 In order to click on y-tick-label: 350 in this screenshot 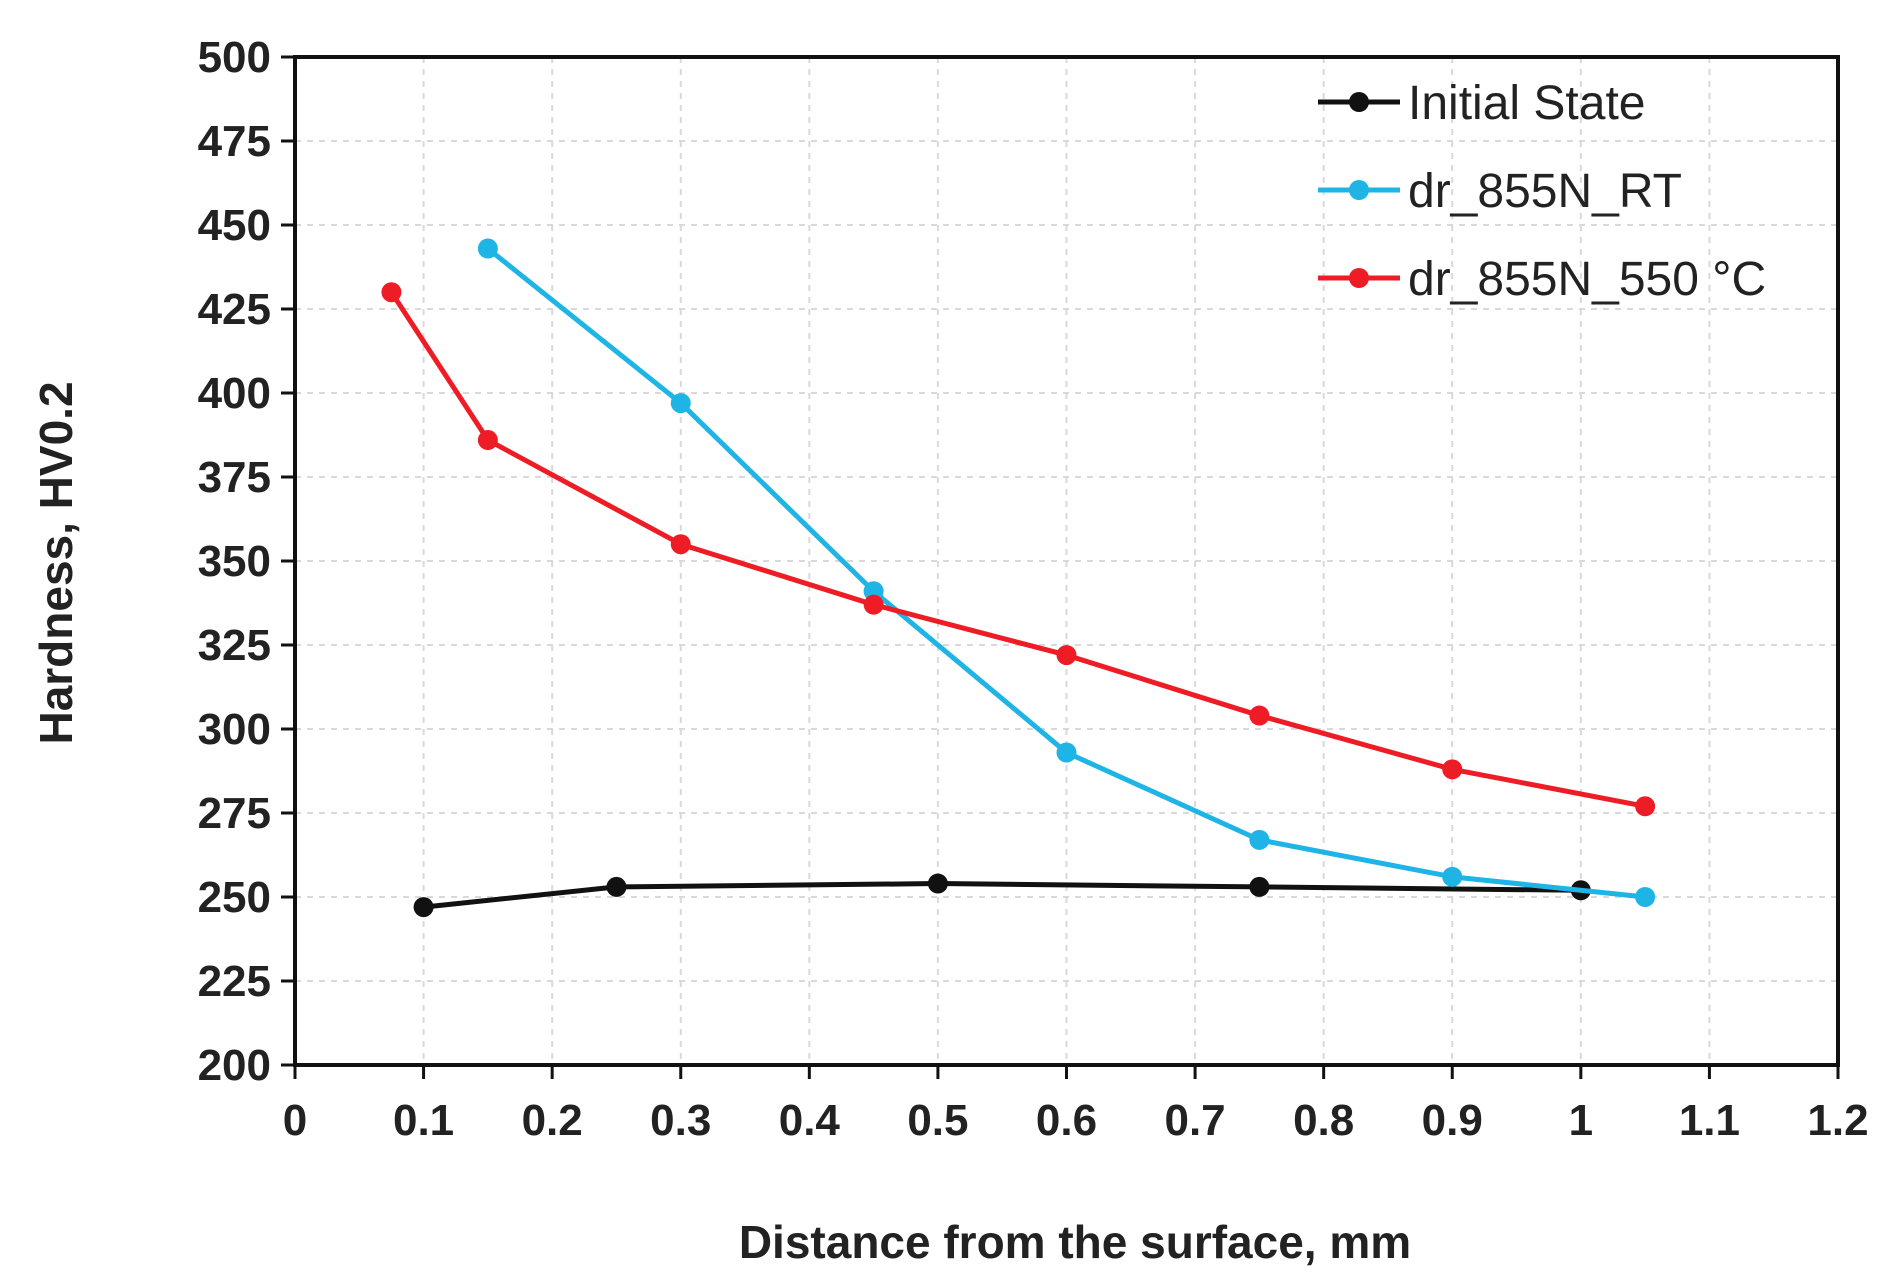, I will do `click(234, 561)`.